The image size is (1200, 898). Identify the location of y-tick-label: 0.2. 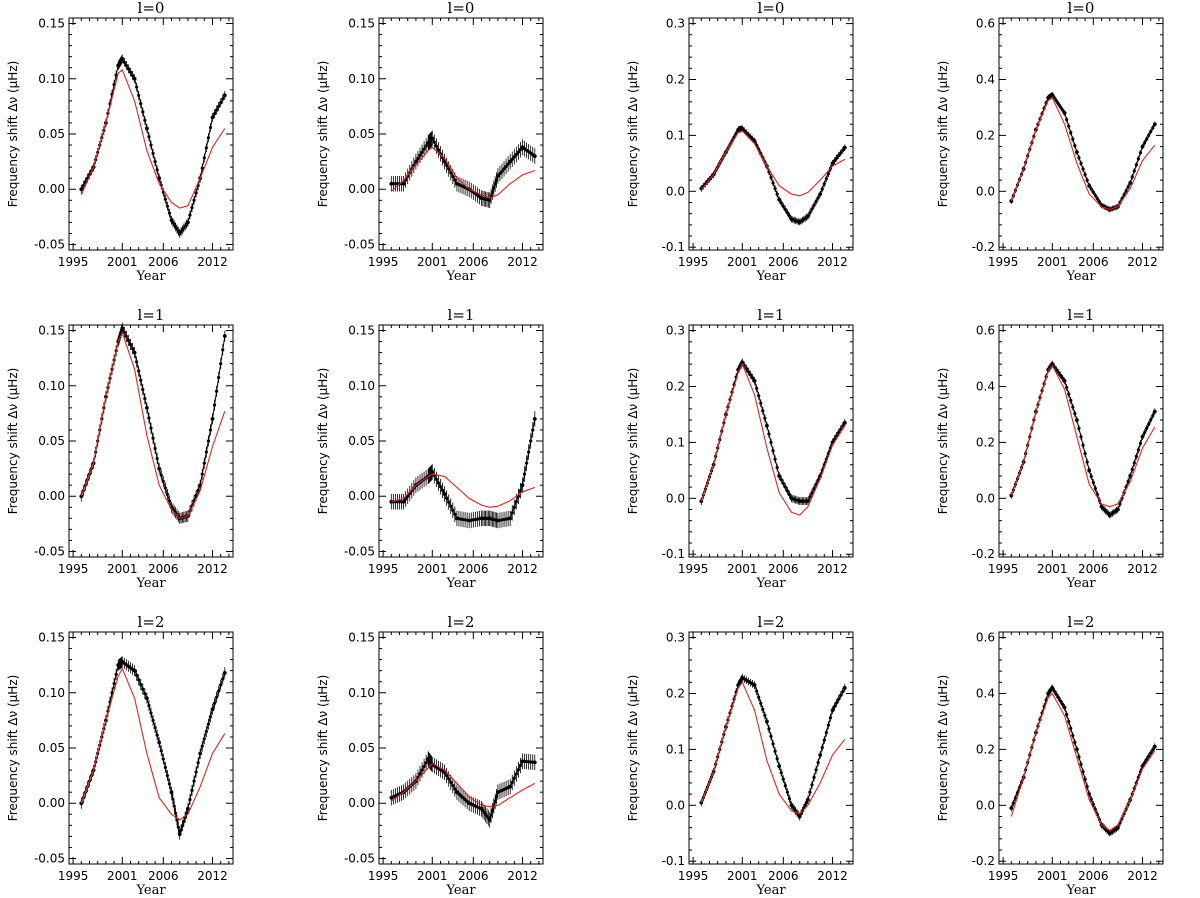
(675, 79).